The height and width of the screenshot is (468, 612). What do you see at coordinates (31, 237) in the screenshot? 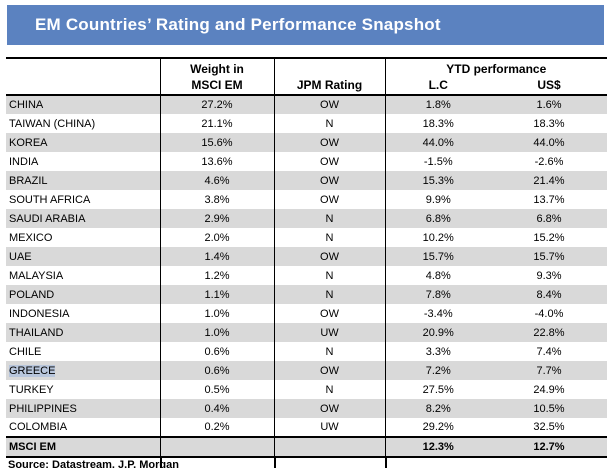
I see `country-label: MEXICO` at bounding box center [31, 237].